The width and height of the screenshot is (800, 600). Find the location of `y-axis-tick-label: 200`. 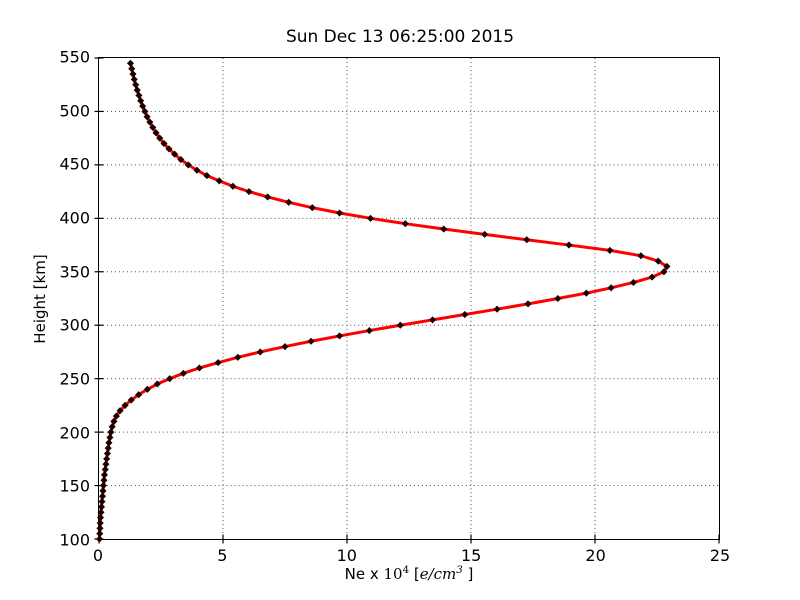

y-axis-tick-label: 200 is located at coordinates (74, 433).